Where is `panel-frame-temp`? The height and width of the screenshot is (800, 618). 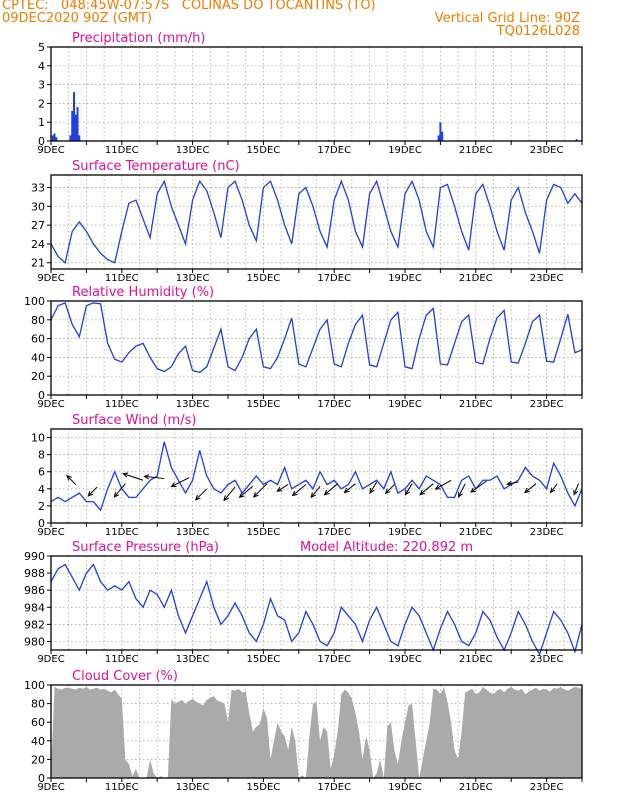
panel-frame-temp is located at coordinates (316, 222).